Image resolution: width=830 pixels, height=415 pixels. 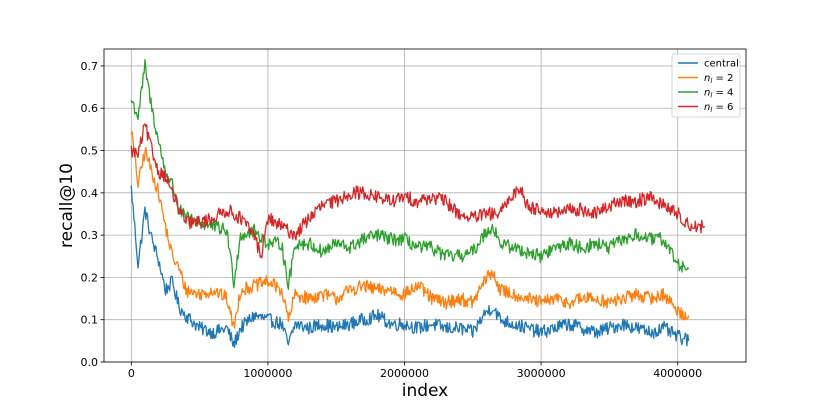 I want to click on legend-label: nl = 6, so click(x=718, y=108).